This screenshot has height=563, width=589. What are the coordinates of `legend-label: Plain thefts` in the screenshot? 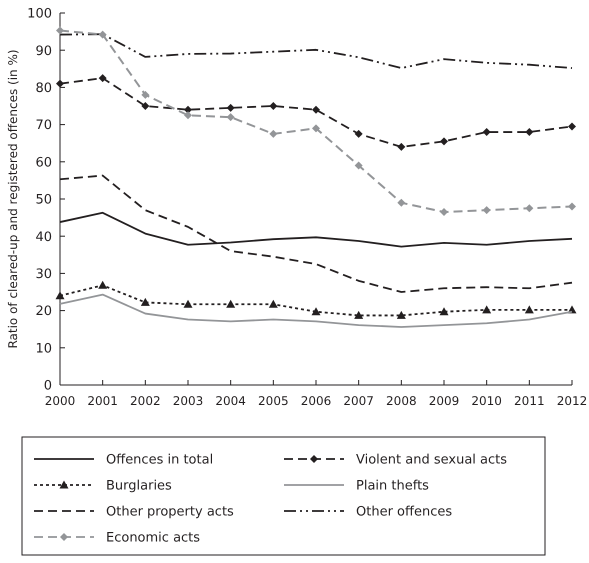 It's located at (393, 486).